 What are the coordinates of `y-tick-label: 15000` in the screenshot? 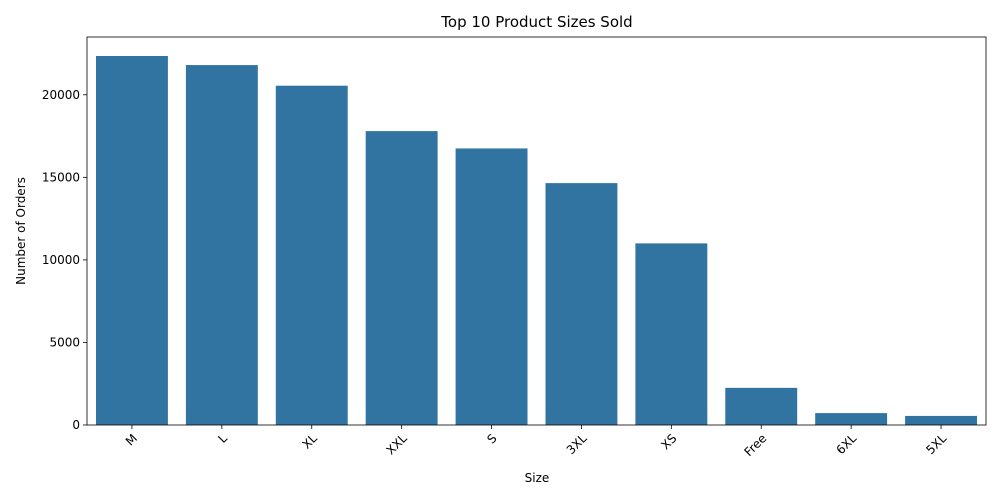 It's located at (61, 177).